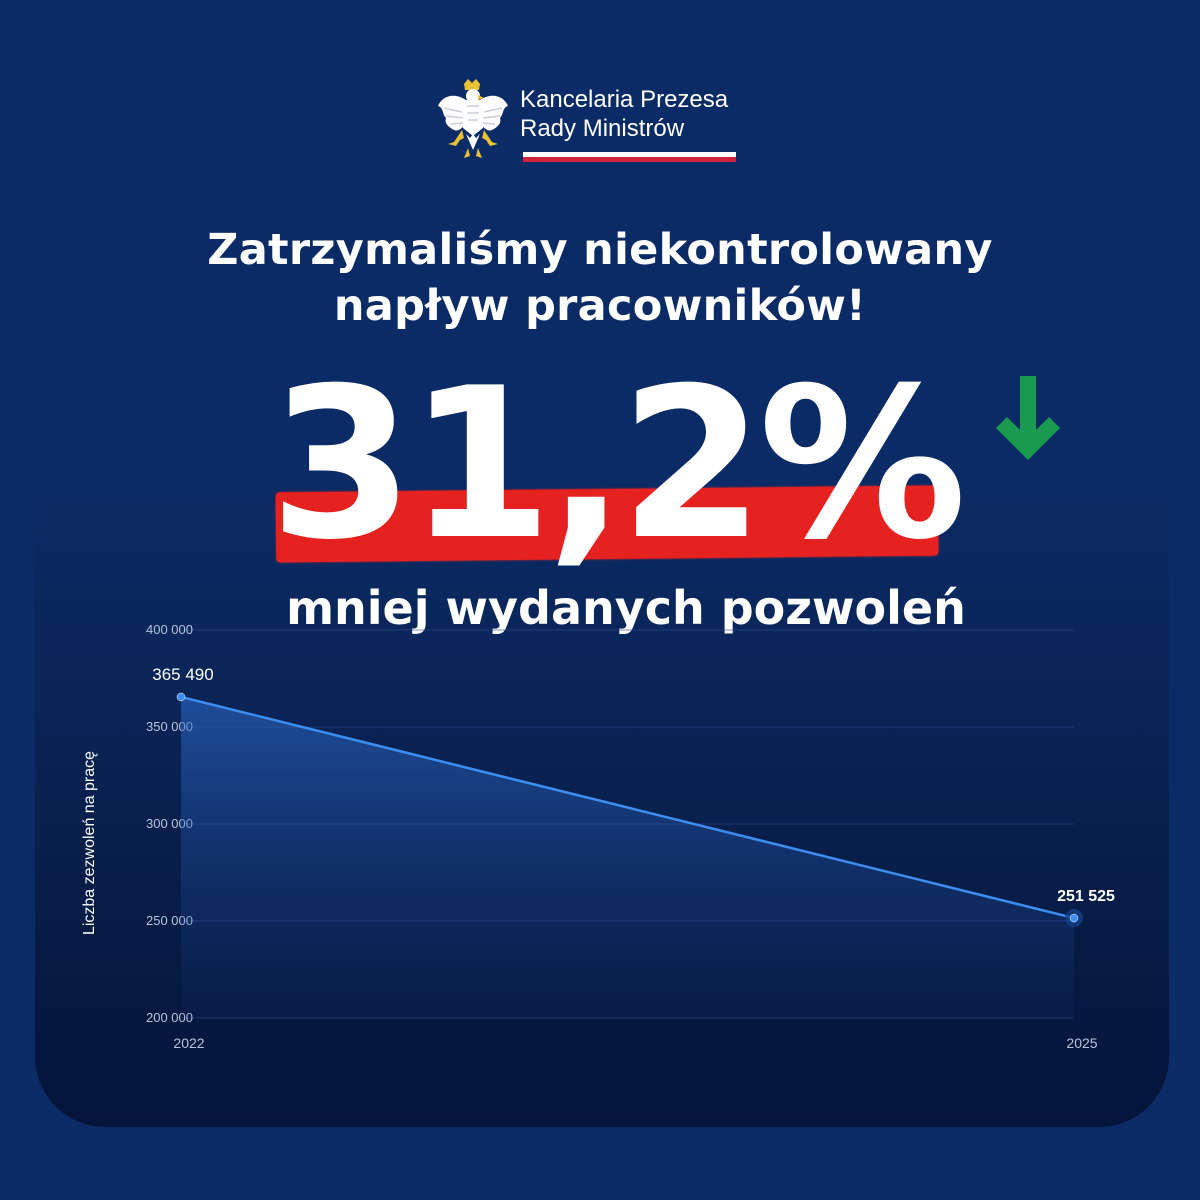 This screenshot has height=1200, width=1200. Describe the element at coordinates (624, 114) in the screenshot. I see `org-name: Kancelaria Prezesa Rady Ministrów` at that location.